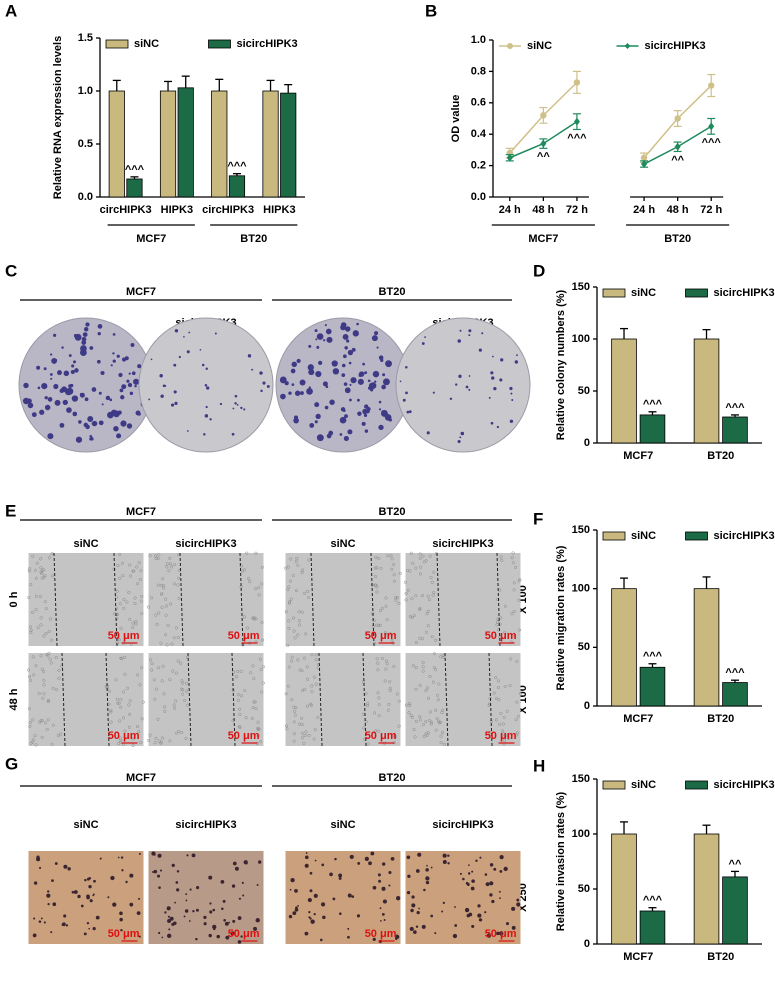  What do you see at coordinates (478, 103) in the screenshot?
I see `y-tick-label: 0.6` at bounding box center [478, 103].